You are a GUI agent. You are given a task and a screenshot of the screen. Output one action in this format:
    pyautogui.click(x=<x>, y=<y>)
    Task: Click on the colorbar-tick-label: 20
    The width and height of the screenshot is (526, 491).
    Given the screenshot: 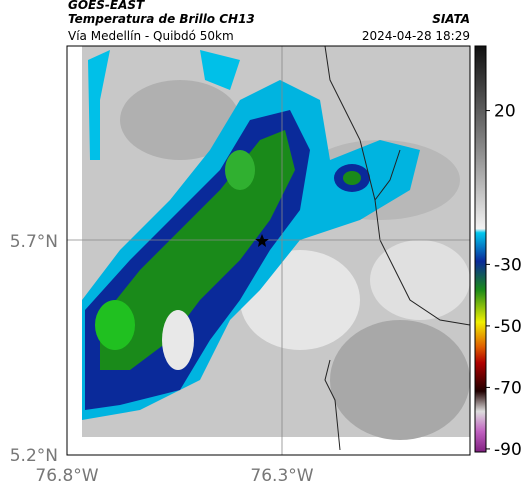 What is the action you would take?
    pyautogui.click(x=505, y=112)
    